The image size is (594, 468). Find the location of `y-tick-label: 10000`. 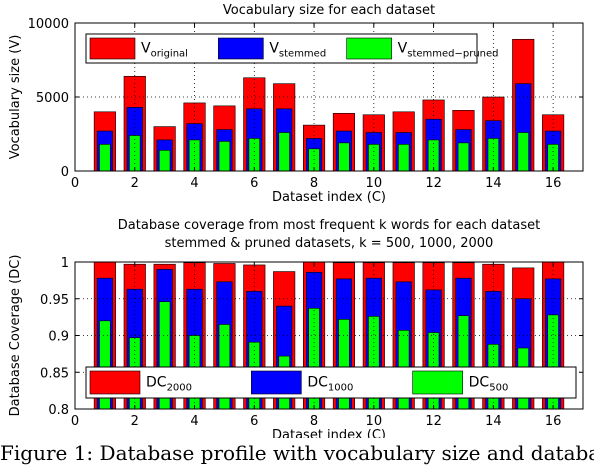

y-tick-label: 10000 is located at coordinates (48, 24).